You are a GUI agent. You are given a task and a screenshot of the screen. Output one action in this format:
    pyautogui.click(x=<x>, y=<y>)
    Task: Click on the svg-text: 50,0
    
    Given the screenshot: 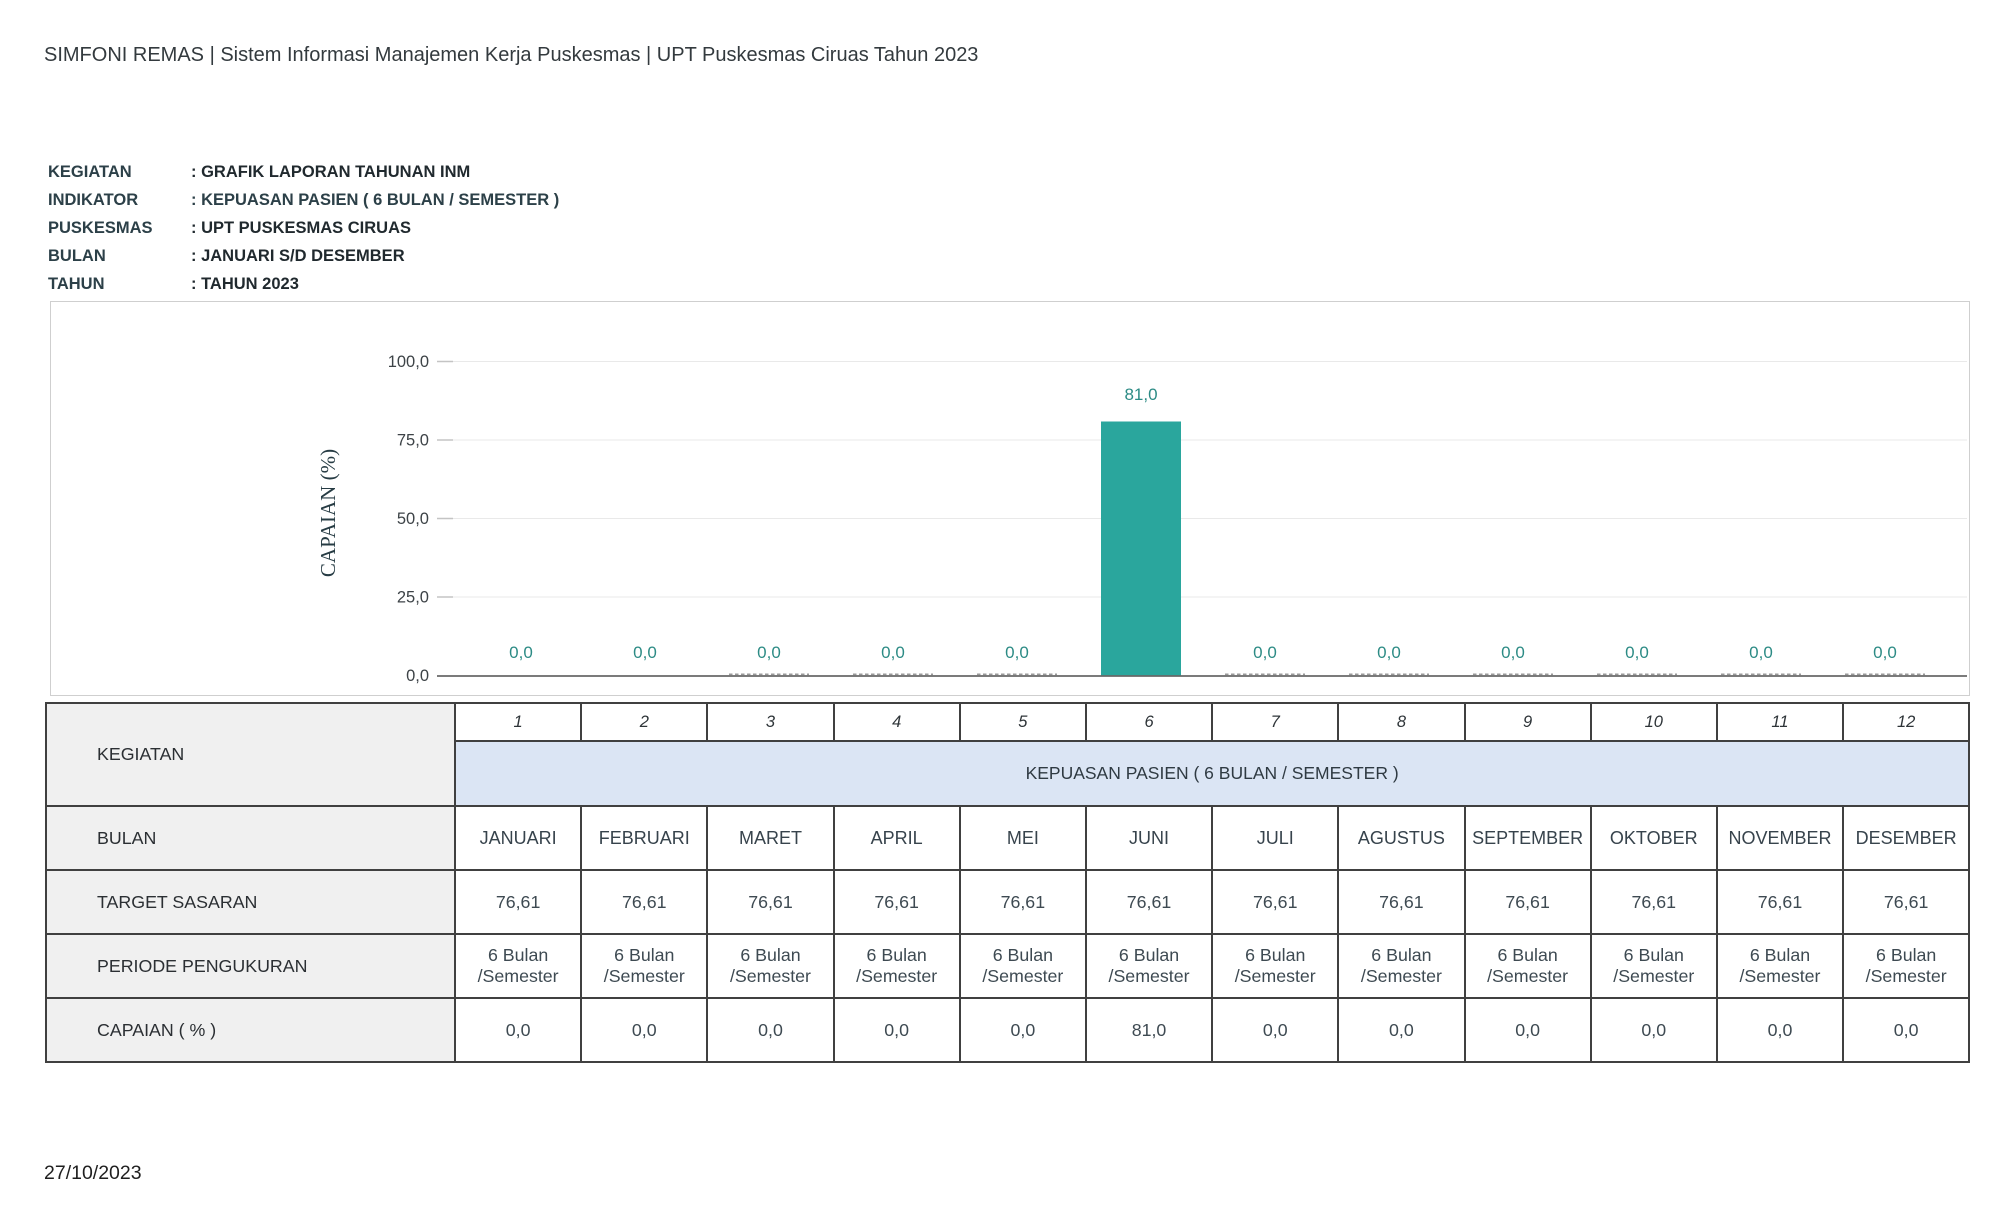 What is the action you would take?
    pyautogui.click(x=413, y=519)
    